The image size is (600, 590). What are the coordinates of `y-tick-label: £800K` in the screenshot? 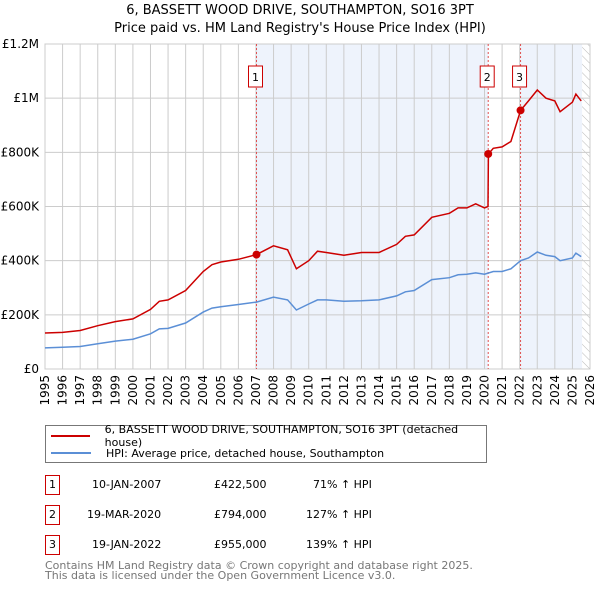 It's located at (21, 152).